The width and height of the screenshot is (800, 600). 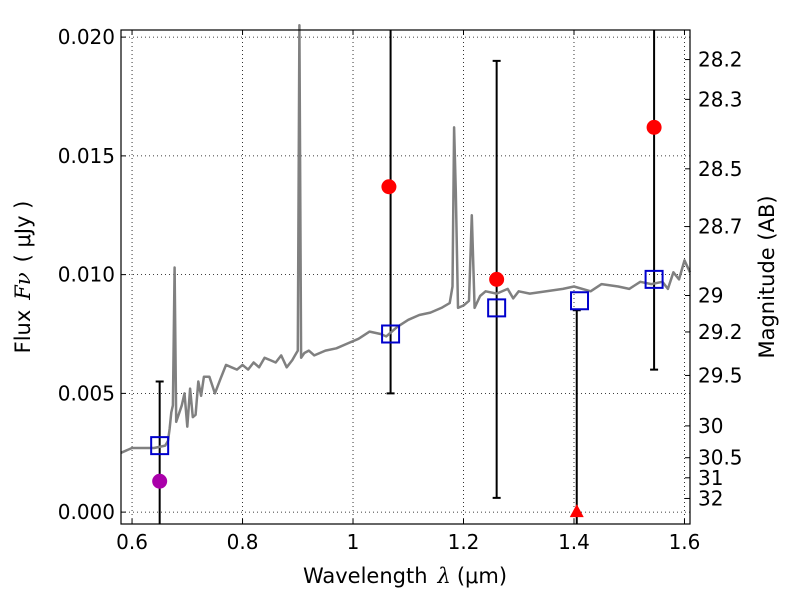 What do you see at coordinates (710, 478) in the screenshot?
I see `mag-tick-label: 31` at bounding box center [710, 478].